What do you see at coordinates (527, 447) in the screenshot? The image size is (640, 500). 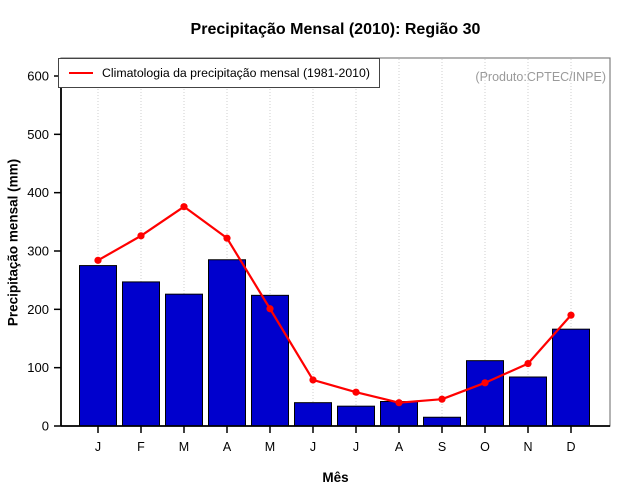 I see `x-tick-label: N` at bounding box center [527, 447].